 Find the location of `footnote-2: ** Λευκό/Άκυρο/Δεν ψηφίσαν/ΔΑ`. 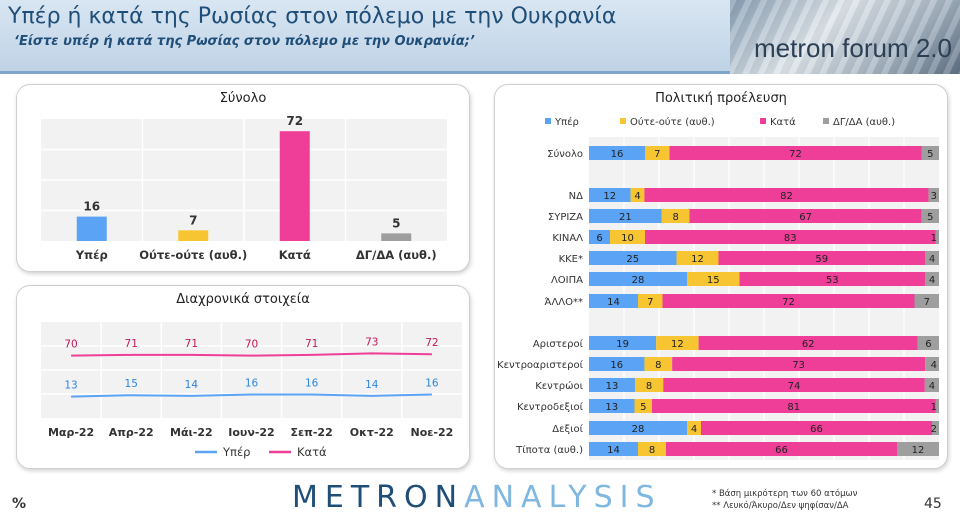

footnote-2: ** Λευκό/Άκυρο/Δεν ψηφίσαν/ΔΑ is located at coordinates (780, 506).